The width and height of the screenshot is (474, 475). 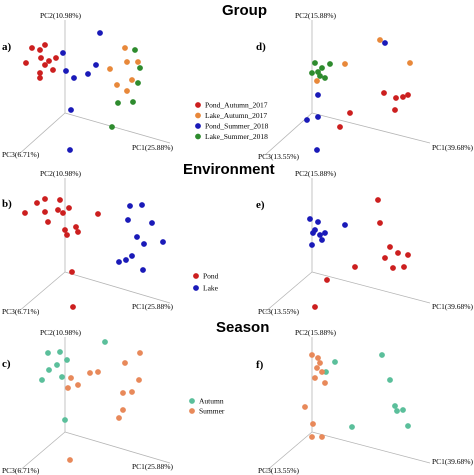 What do you see at coordinates (211, 288) in the screenshot?
I see `legend-label: Lake` at bounding box center [211, 288].